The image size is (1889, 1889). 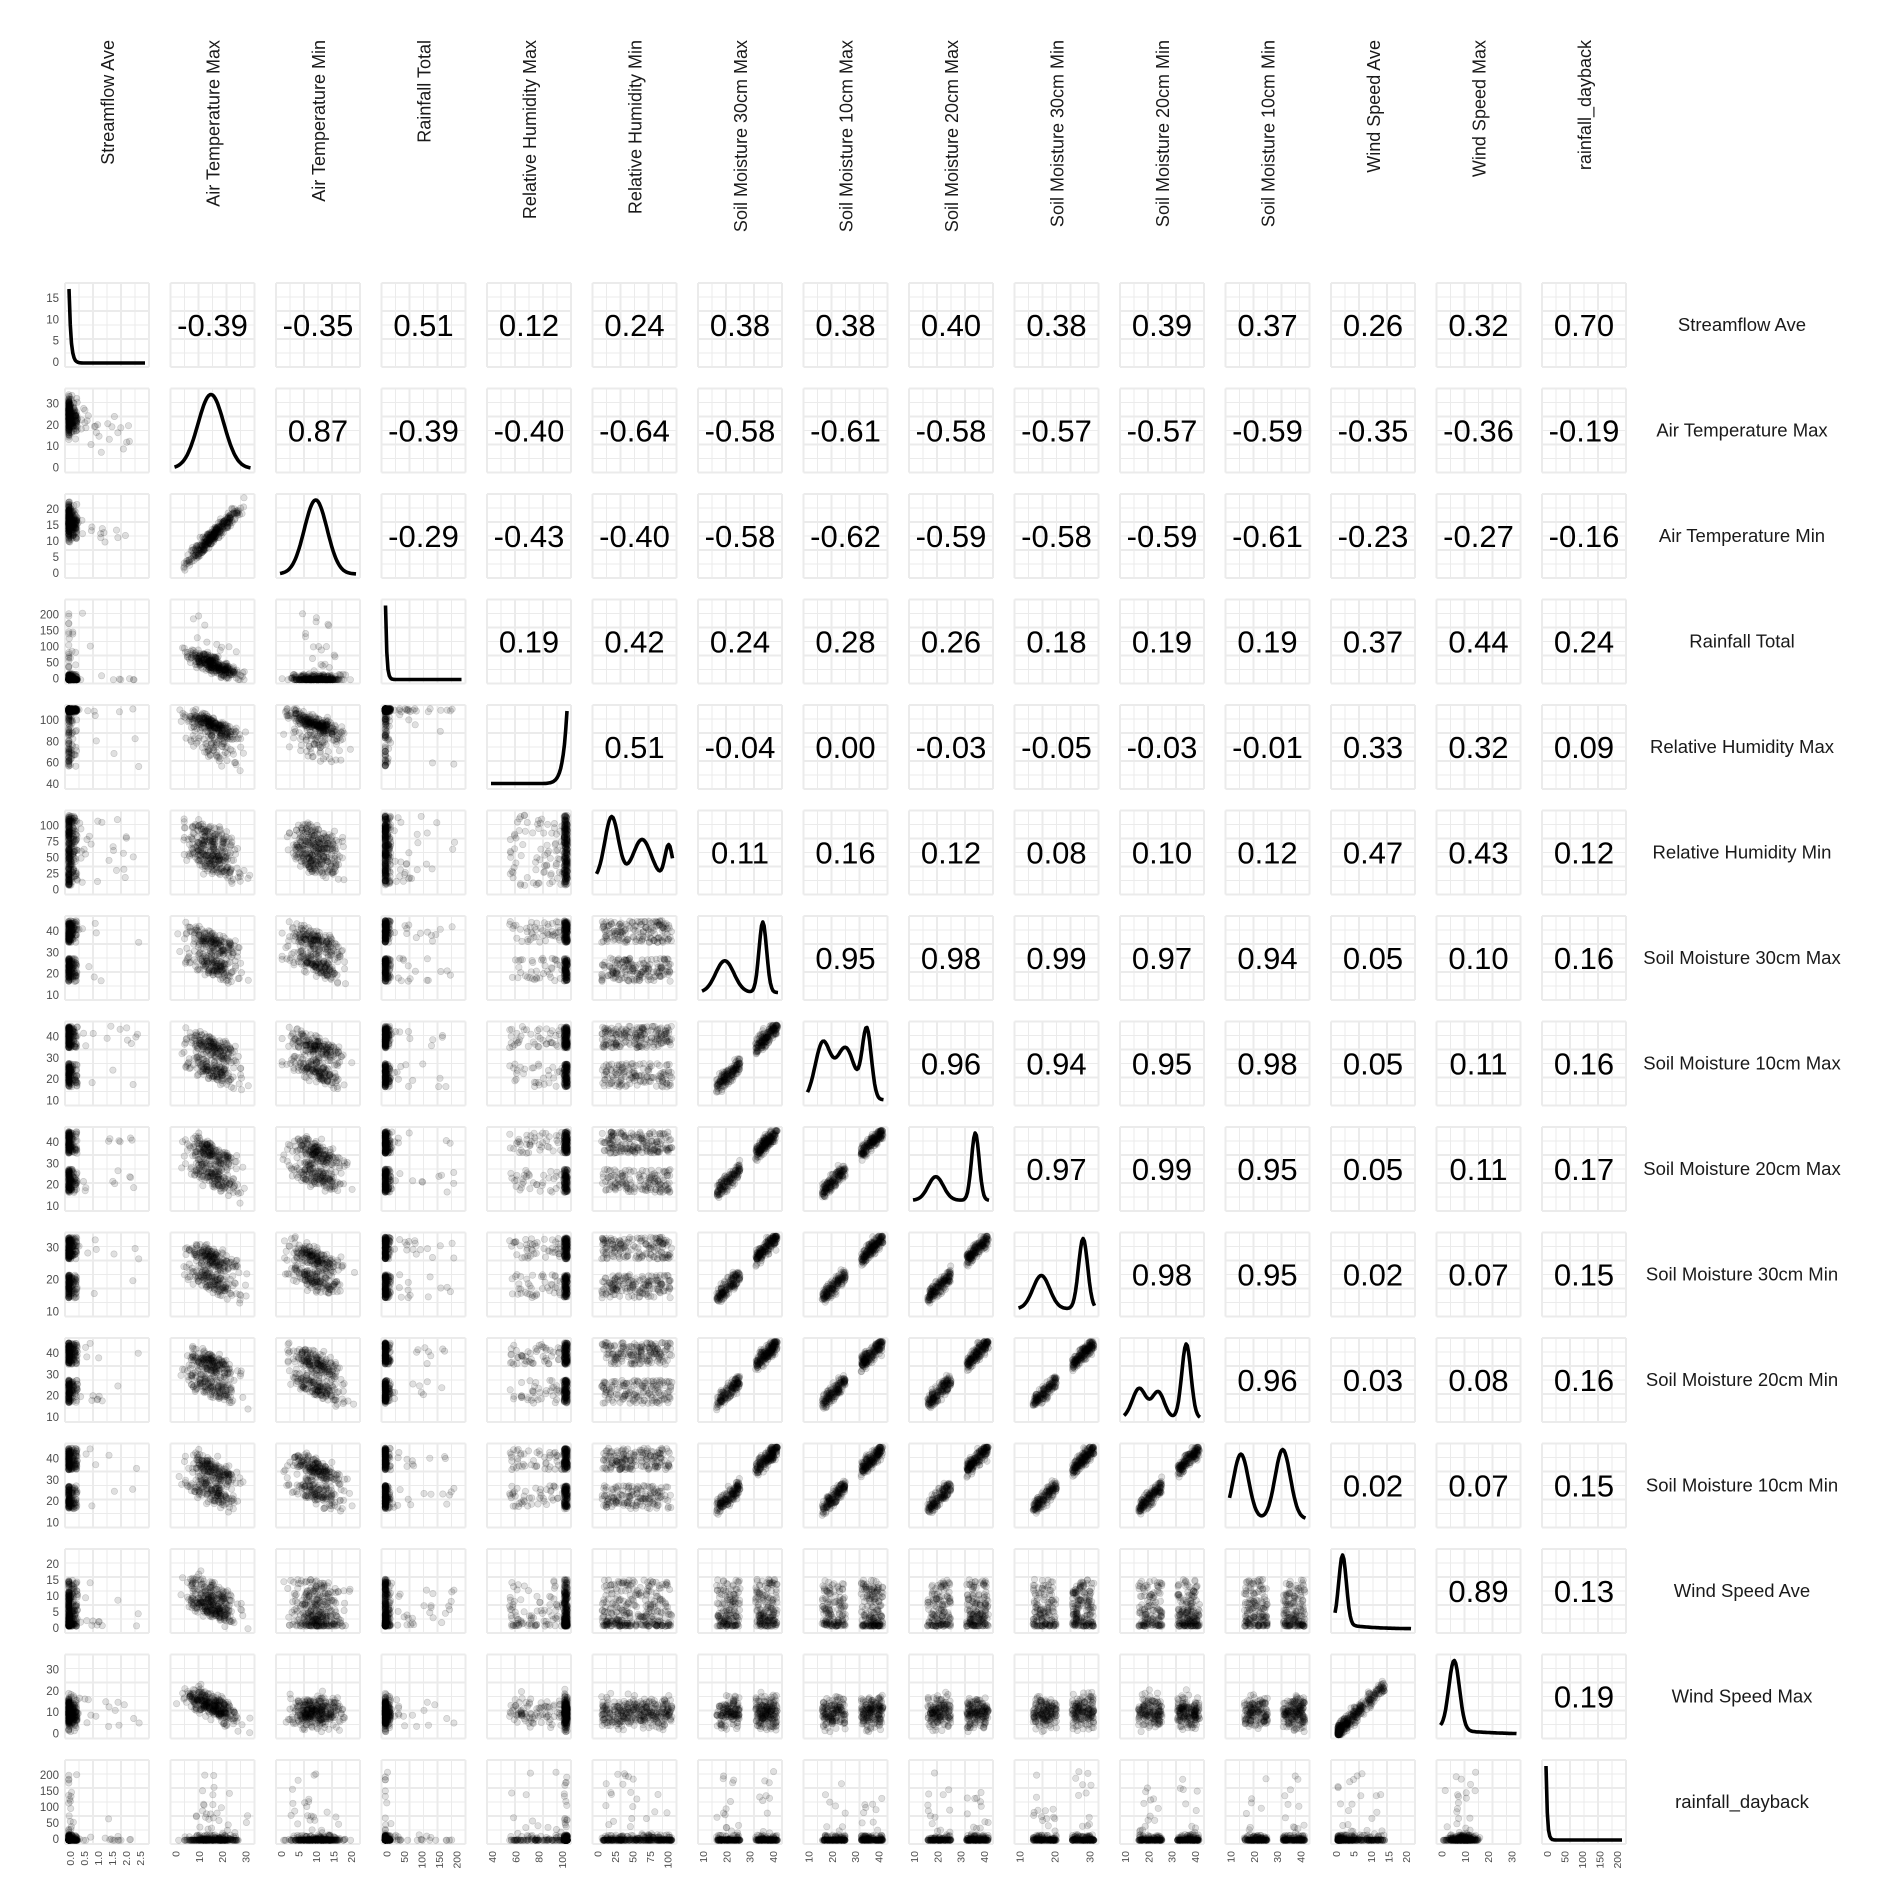 What do you see at coordinates (1162, 536) in the screenshot?
I see `correlation-label: -0.59` at bounding box center [1162, 536].